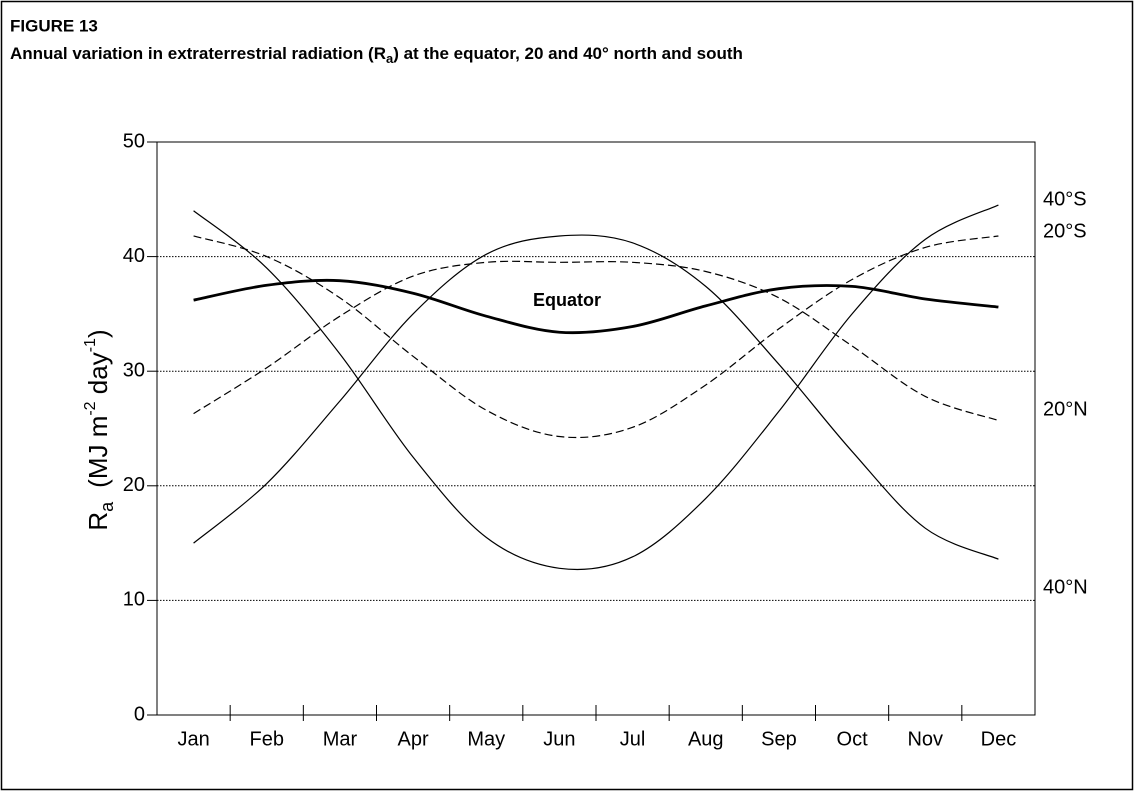 This screenshot has width=1134, height=791. I want to click on x-tick-label: Jan, so click(193, 739).